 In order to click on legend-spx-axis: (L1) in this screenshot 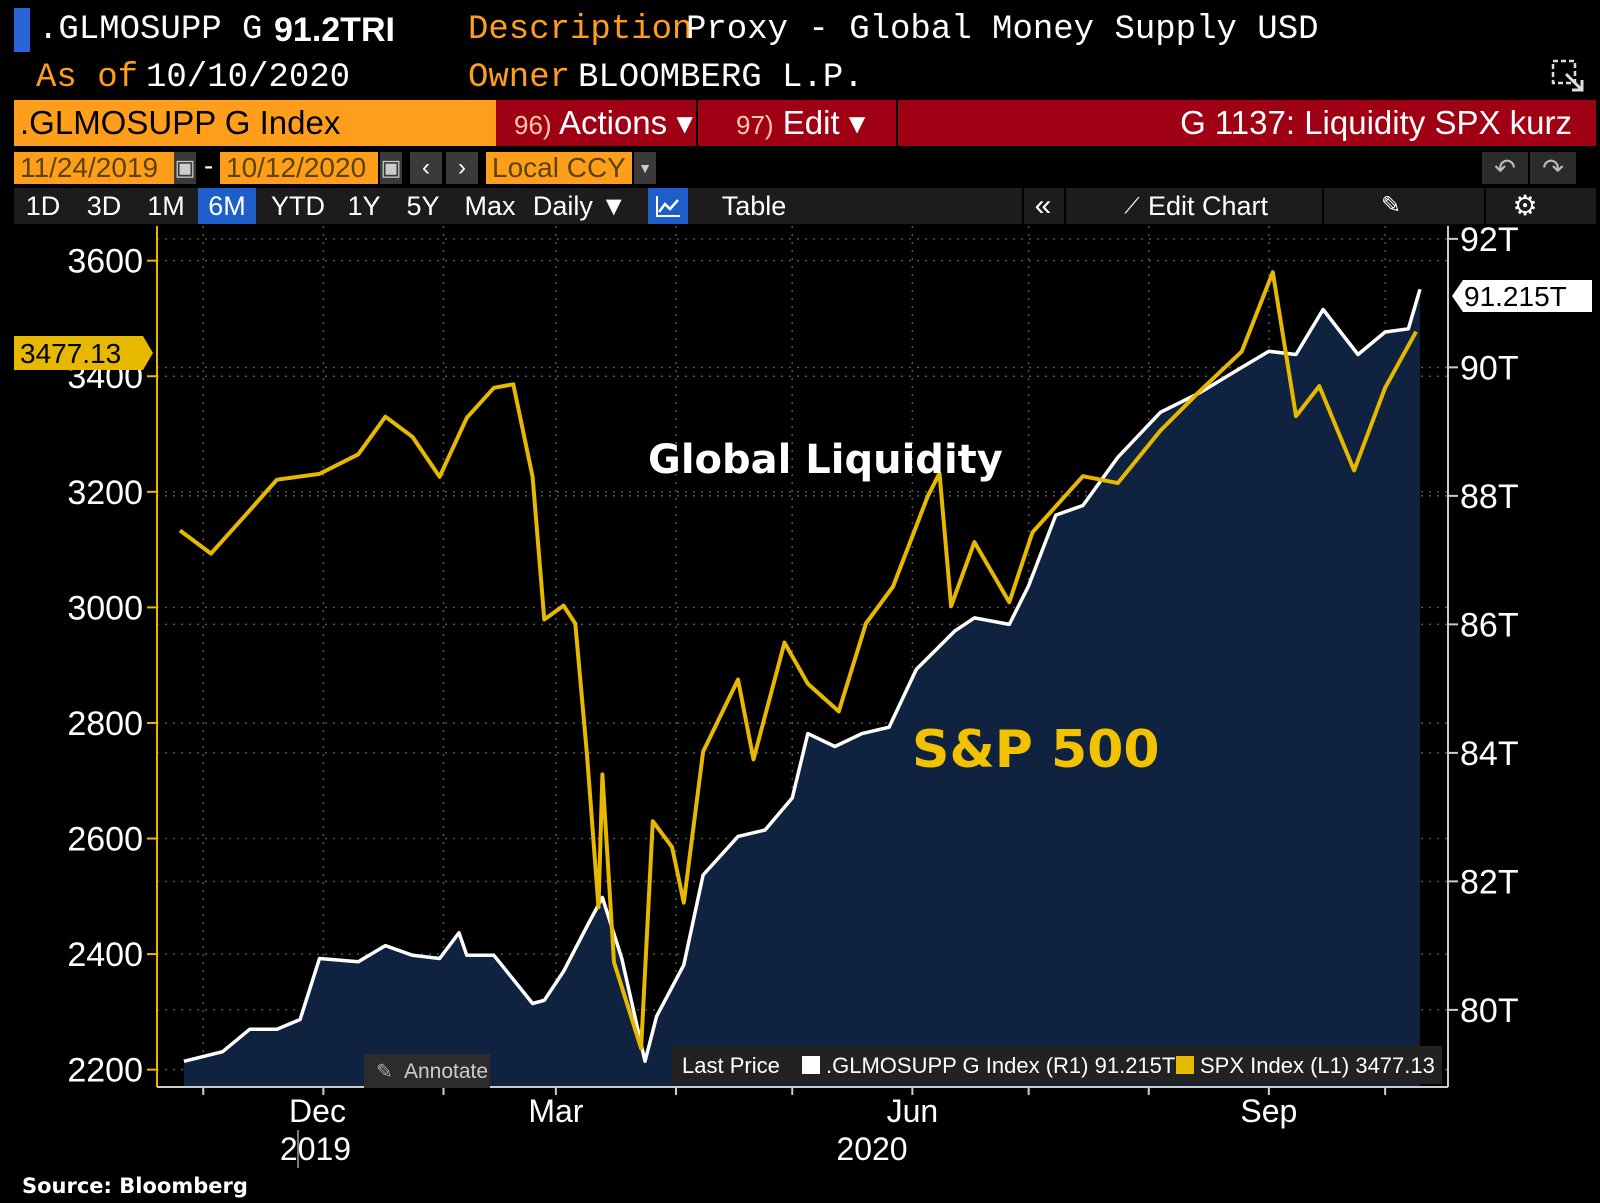, I will do `click(1329, 1065)`.